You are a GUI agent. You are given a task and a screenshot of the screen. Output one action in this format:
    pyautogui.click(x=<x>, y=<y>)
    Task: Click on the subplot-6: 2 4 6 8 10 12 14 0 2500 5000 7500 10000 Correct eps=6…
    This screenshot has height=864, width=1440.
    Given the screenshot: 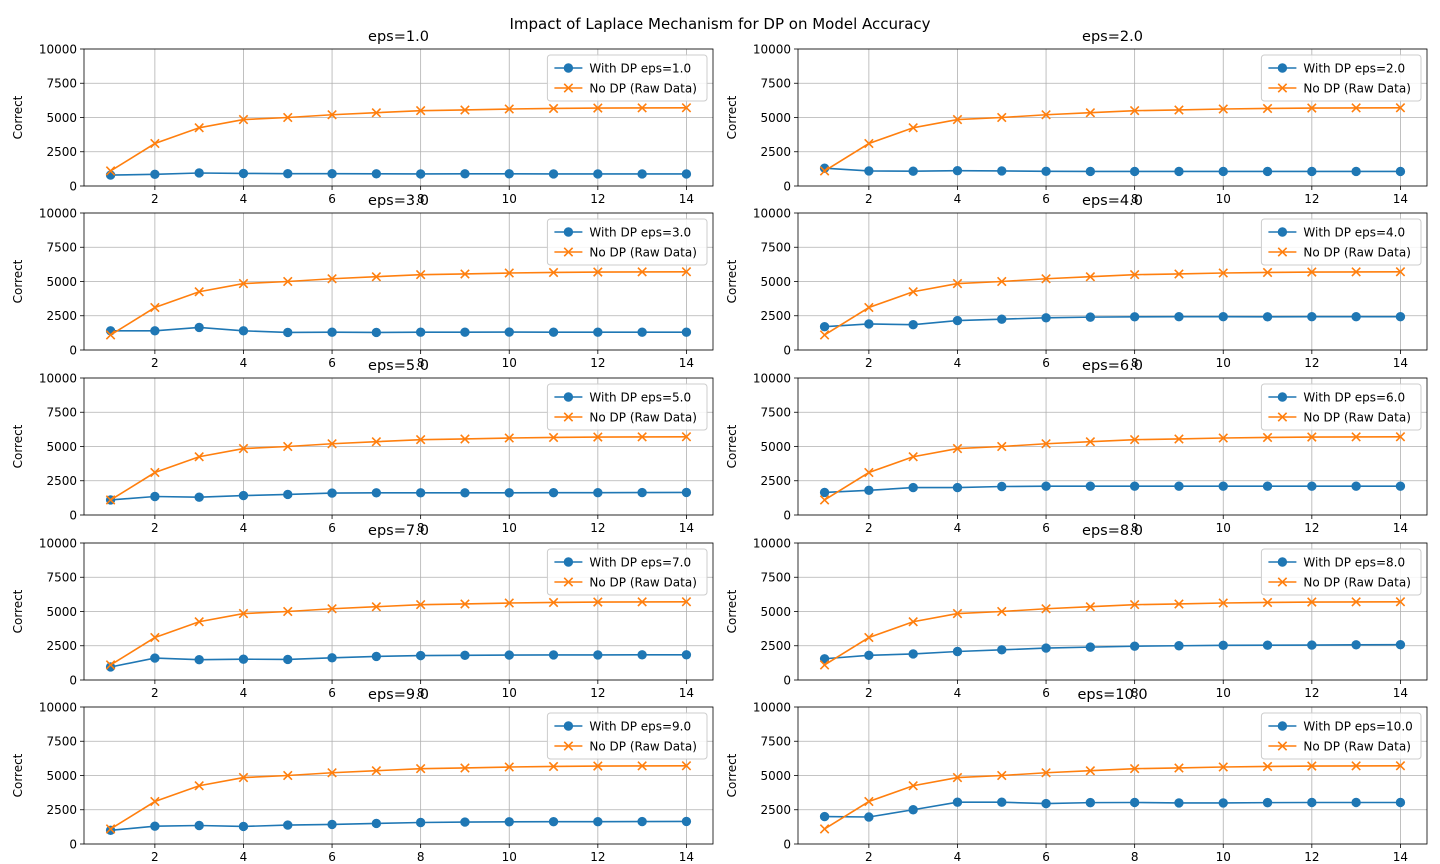 What is the action you would take?
    pyautogui.click(x=1076, y=446)
    